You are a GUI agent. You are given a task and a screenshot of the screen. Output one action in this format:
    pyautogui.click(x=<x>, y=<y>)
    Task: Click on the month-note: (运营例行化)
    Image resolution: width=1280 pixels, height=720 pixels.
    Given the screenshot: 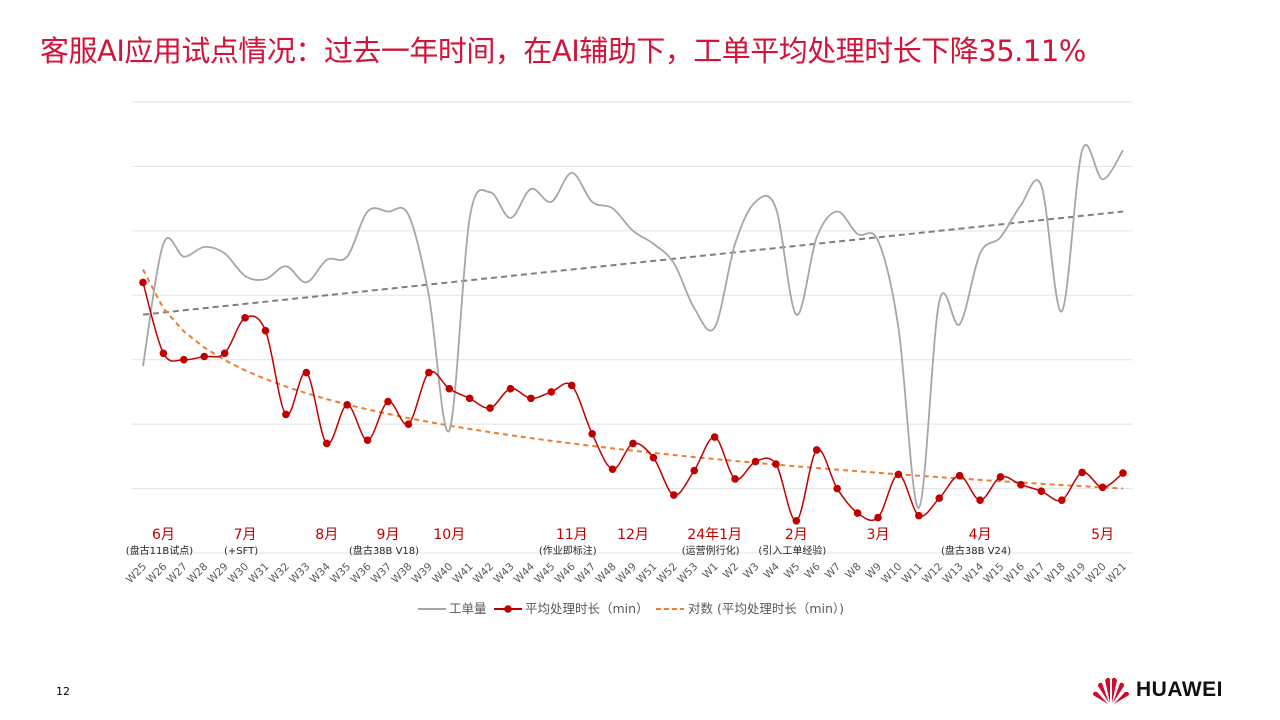 What is the action you would take?
    pyautogui.click(x=711, y=550)
    